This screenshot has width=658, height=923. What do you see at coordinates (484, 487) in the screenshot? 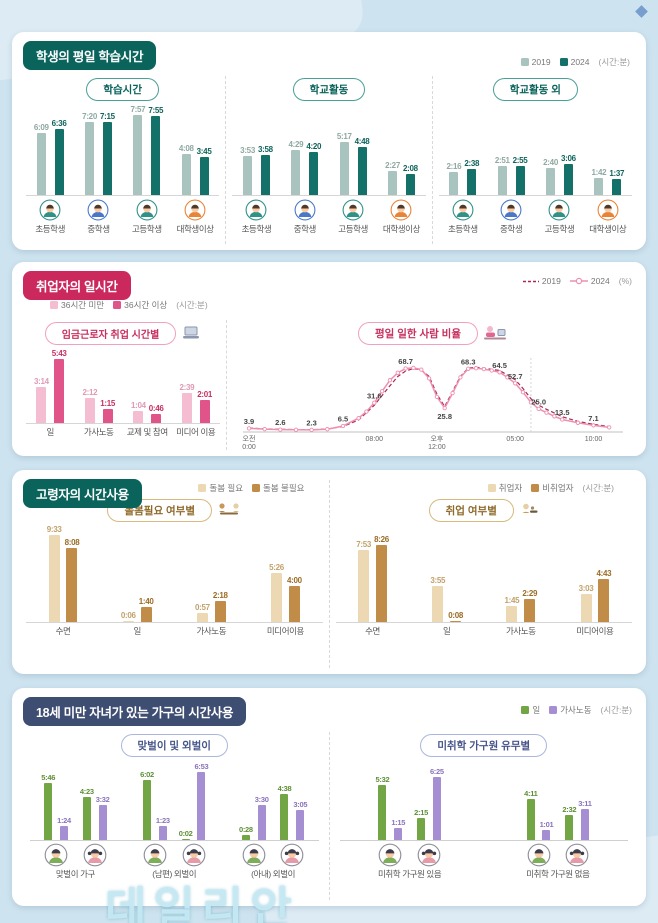
I see `legend-employ: 취업자 비취업자 (시간:분)` at bounding box center [484, 487].